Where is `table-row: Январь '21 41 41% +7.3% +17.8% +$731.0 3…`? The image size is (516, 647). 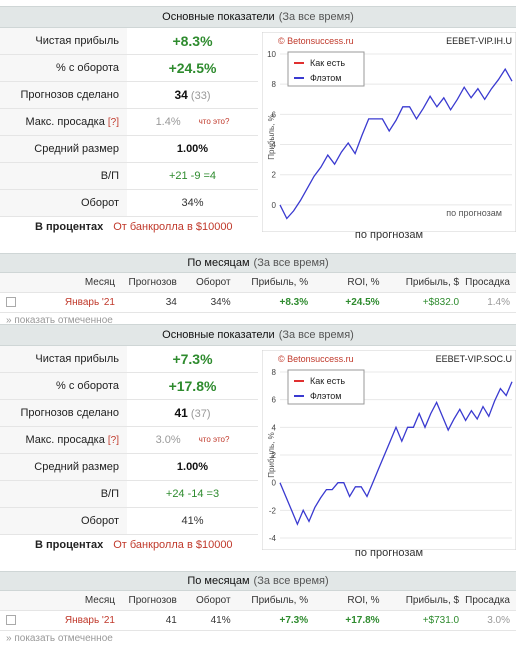
table-row: Январь '21 41 41% +7.3% +17.8% +$731.0 3… is located at coordinates (258, 620).